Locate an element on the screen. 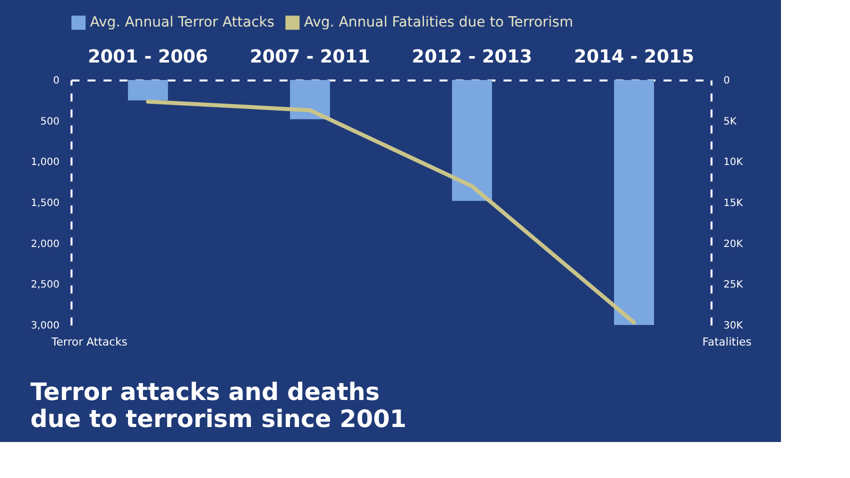 This screenshot has width=850, height=478. text: due to terrorism since 2001 is located at coordinates (218, 419).